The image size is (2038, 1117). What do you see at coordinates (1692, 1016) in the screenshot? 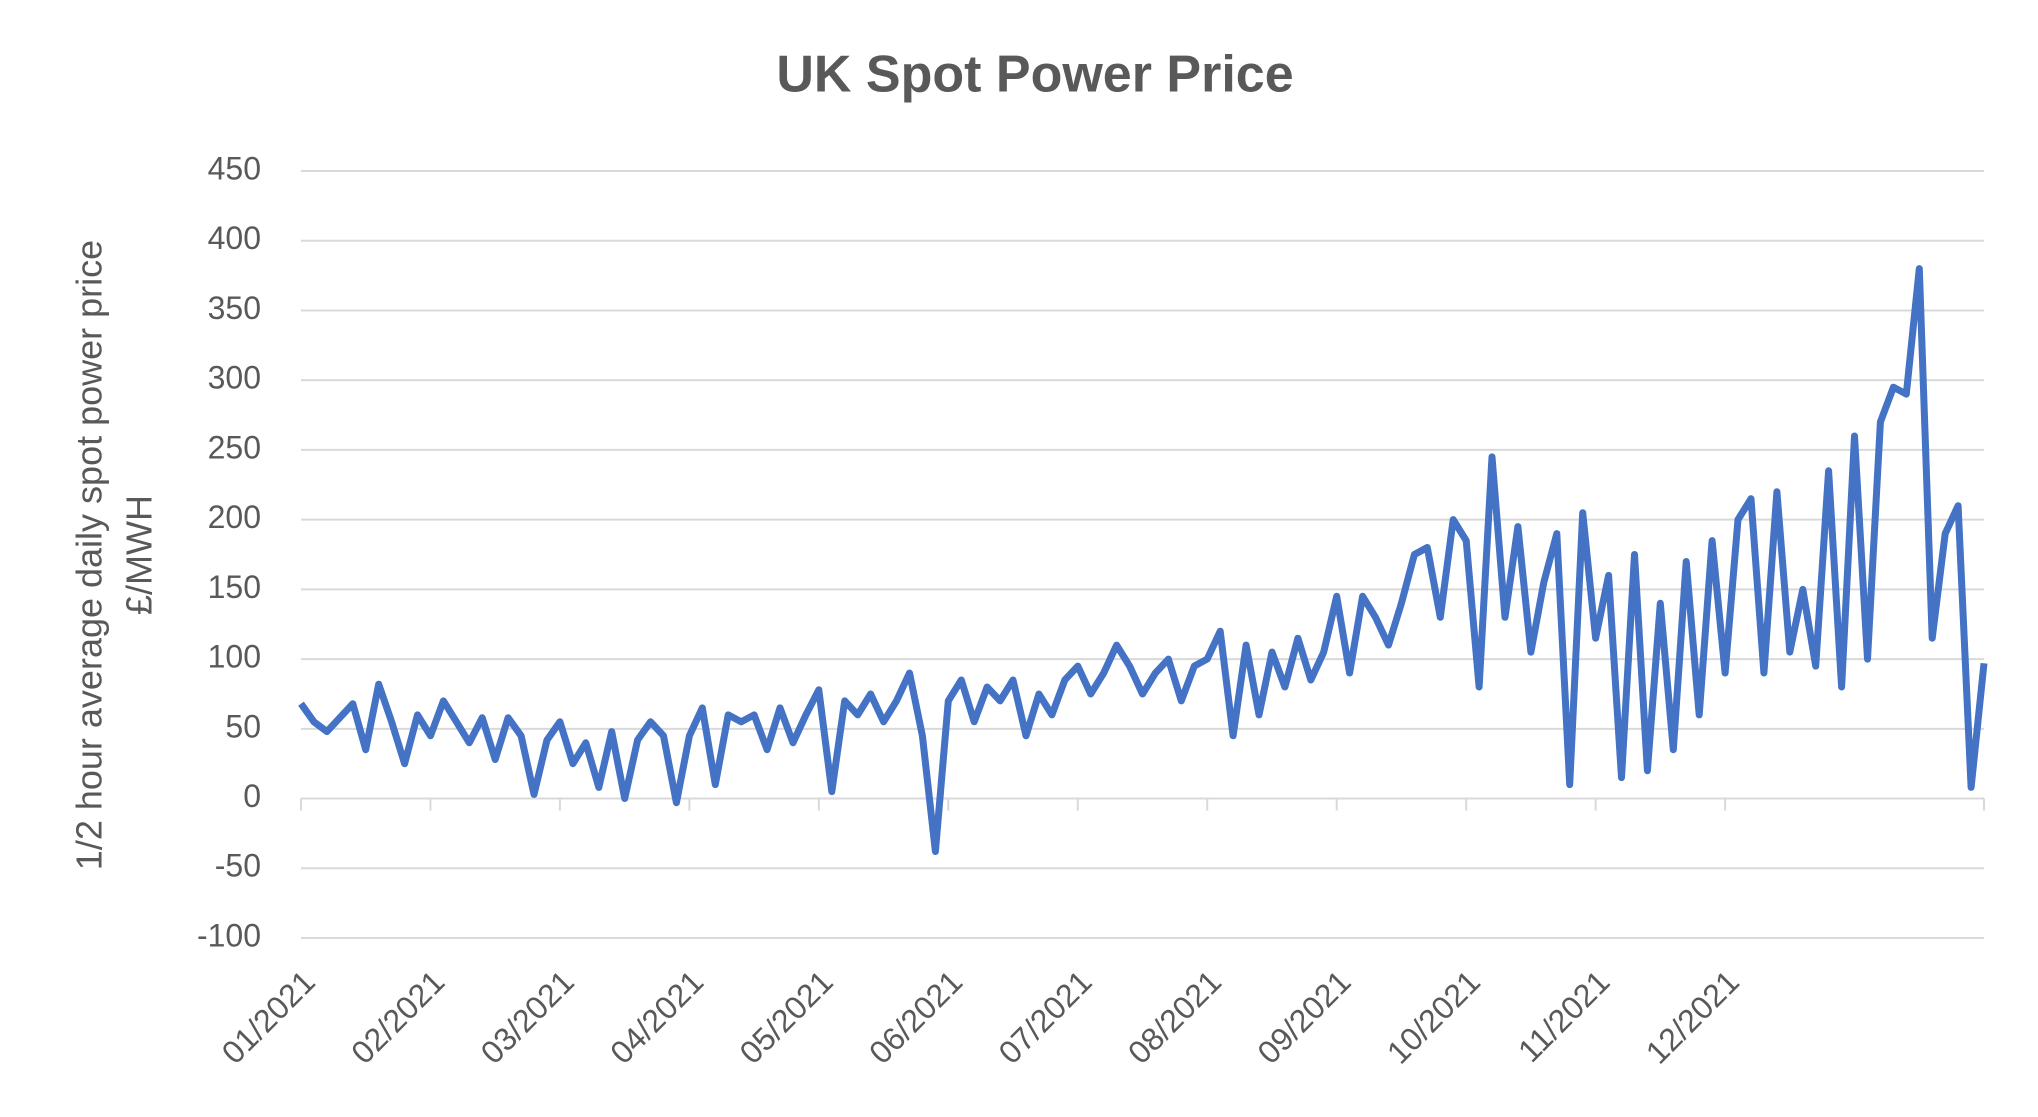
I see `x-tick-label: 12/2021` at bounding box center [1692, 1016].